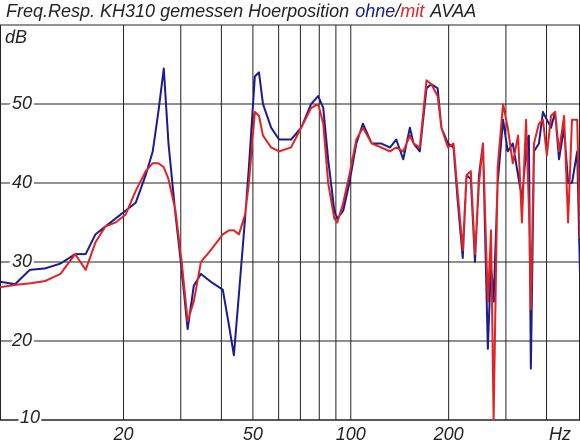  What do you see at coordinates (448, 433) in the screenshot?
I see `x-tick-label: 200` at bounding box center [448, 433].